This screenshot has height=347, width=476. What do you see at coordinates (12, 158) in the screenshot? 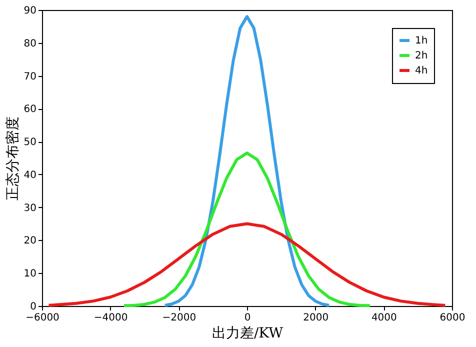
I see `y-axis-title: 正态分布密度` at bounding box center [12, 158].